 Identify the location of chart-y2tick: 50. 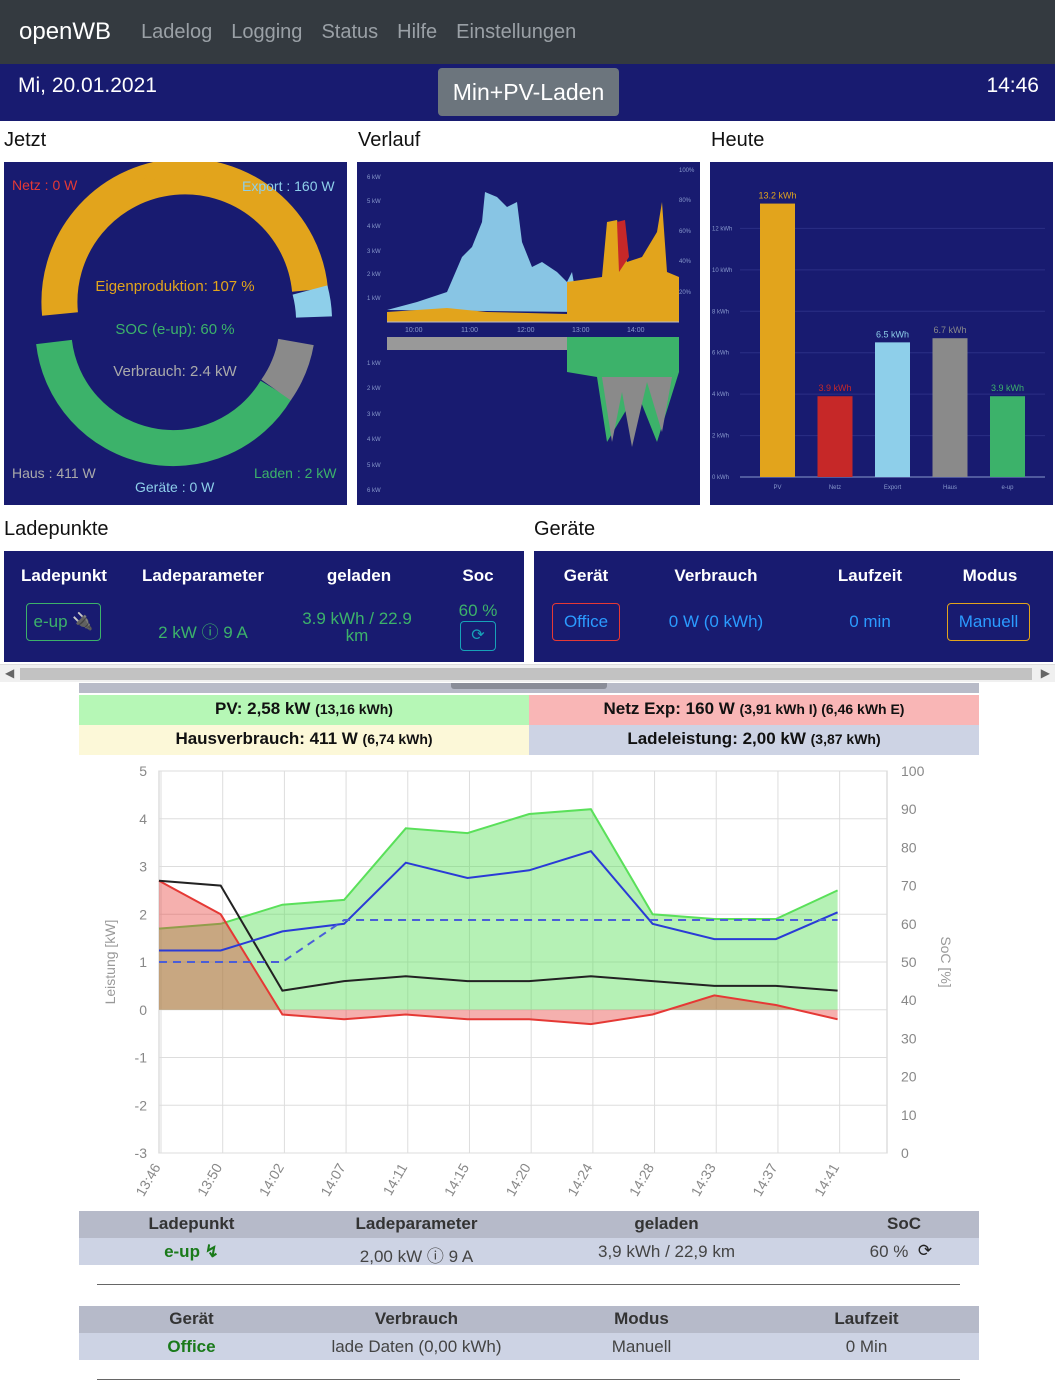
(909, 962).